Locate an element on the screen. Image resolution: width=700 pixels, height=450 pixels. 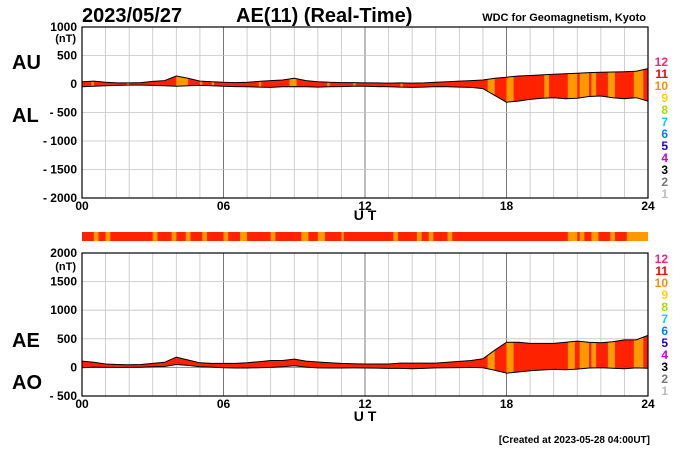
strip-base is located at coordinates (365, 236).